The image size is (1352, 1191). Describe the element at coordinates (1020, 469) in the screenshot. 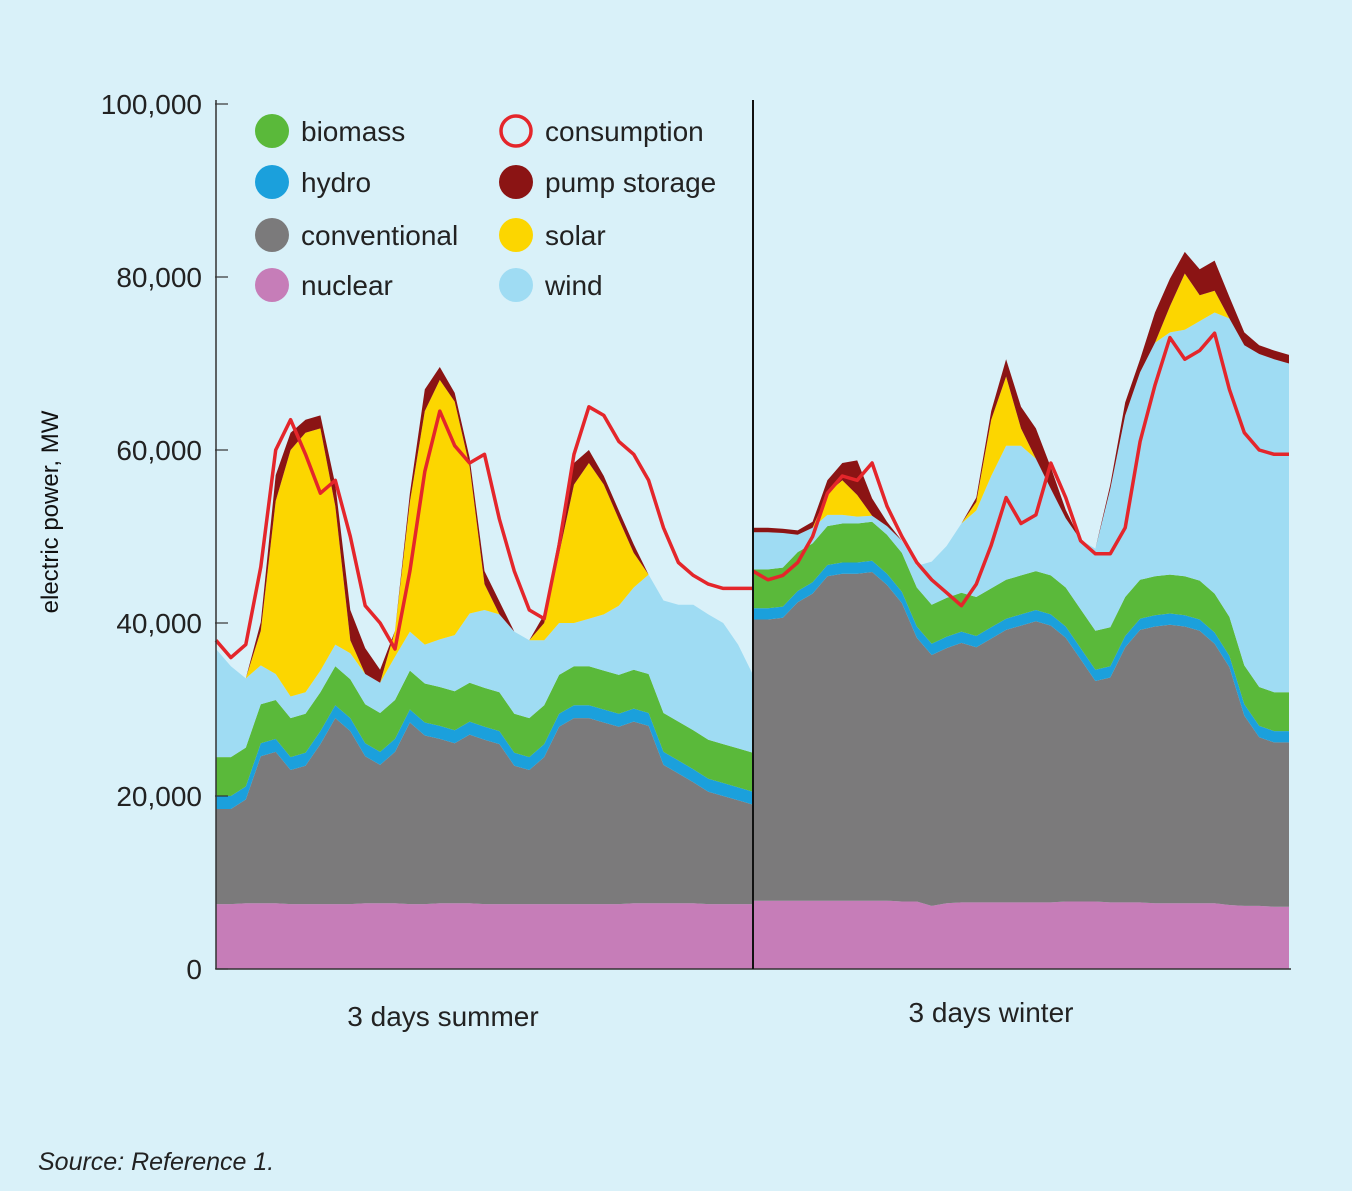

I see `line-consumption-winter` at that location.